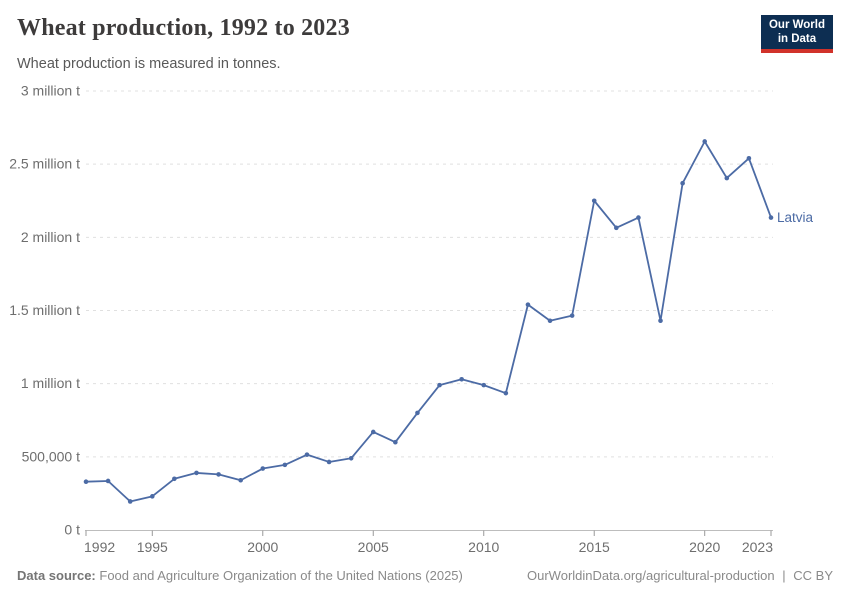 The height and width of the screenshot is (600, 850). Describe the element at coordinates (50, 91) in the screenshot. I see `y-axis-label: 3 million t` at that location.